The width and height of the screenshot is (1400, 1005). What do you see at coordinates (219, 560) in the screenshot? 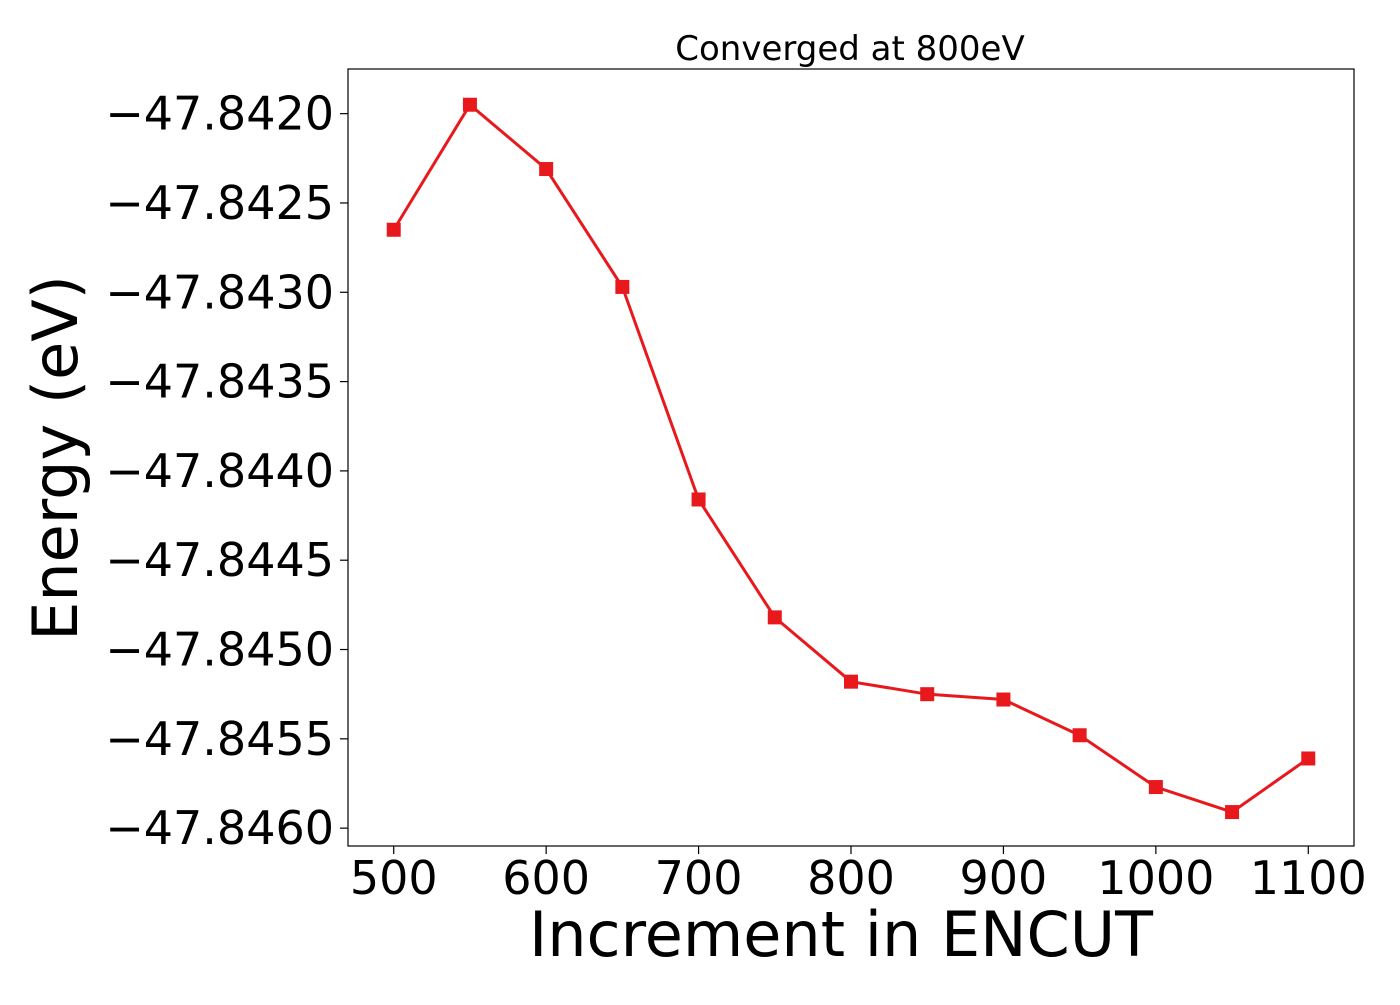
I see `y-tick-label: −47.8445` at bounding box center [219, 560].